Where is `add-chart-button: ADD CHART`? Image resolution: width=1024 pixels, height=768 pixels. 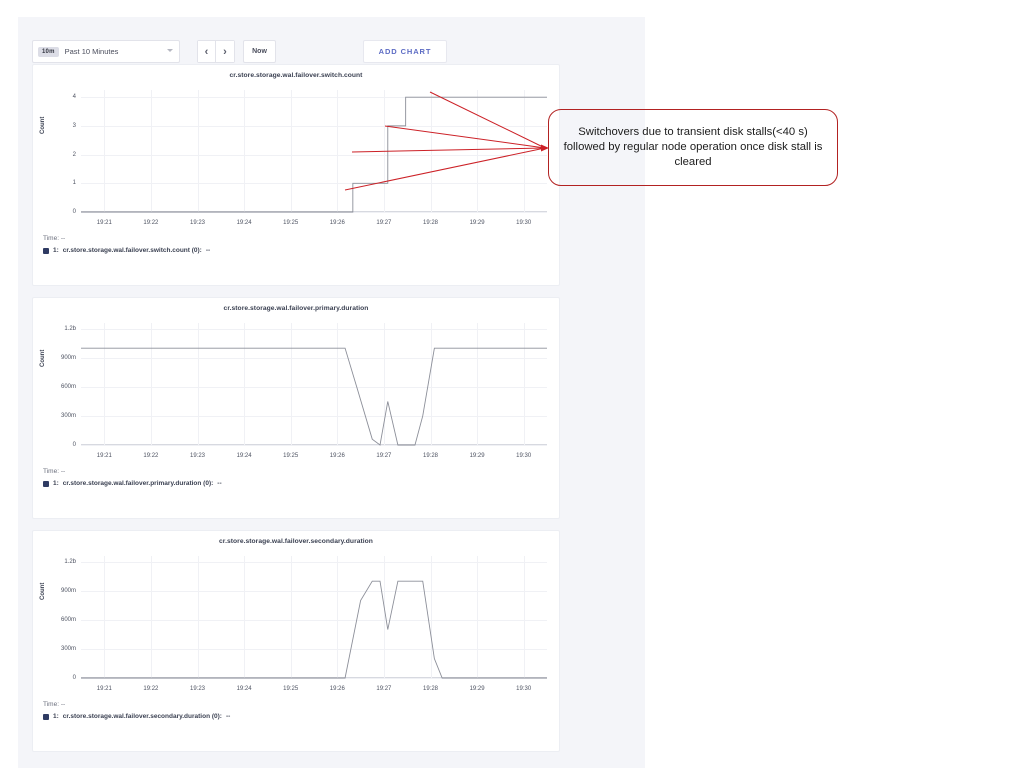
add-chart-button: ADD CHART is located at coordinates (405, 51).